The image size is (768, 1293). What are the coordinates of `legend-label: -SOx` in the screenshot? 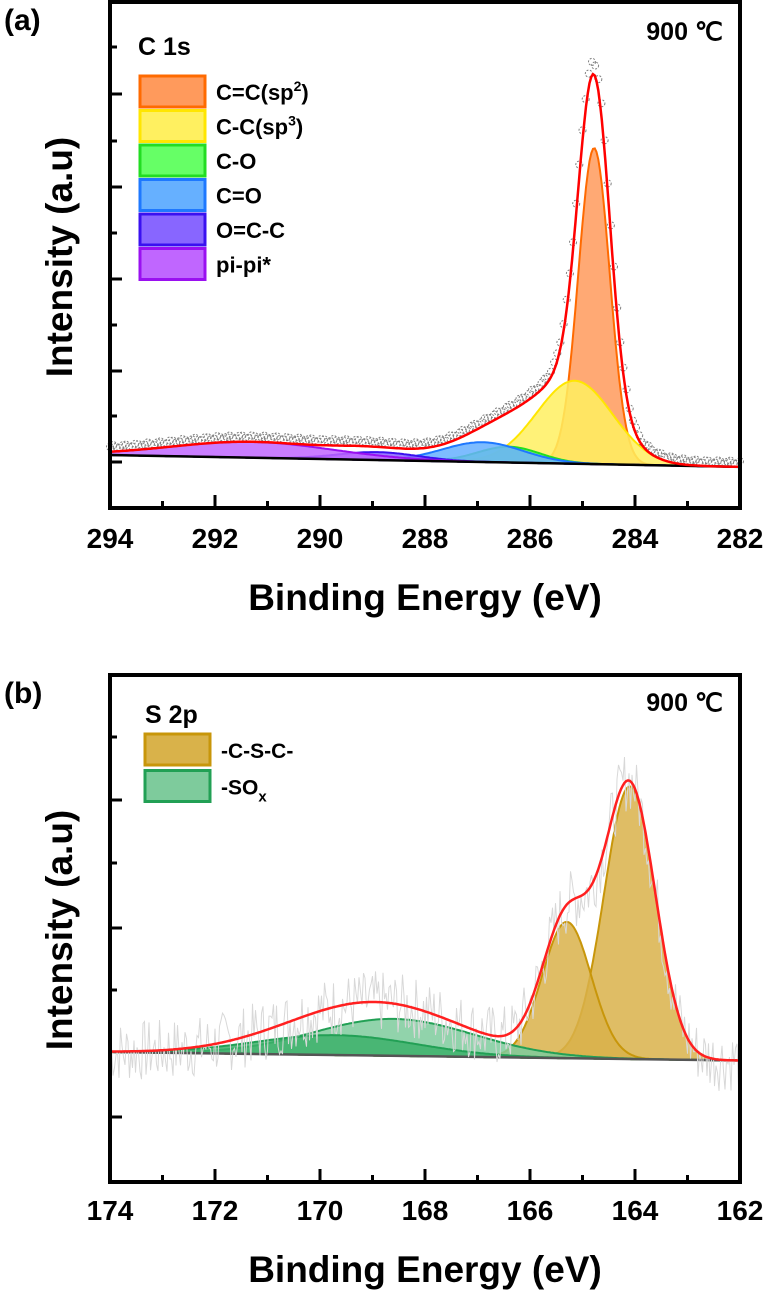 It's located at (244, 791).